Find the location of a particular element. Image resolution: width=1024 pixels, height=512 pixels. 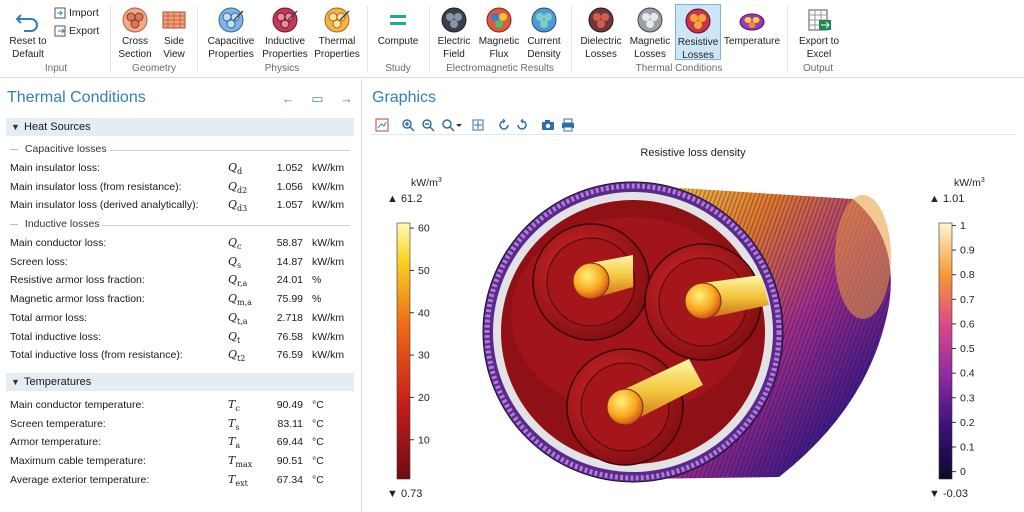

dropdown-arrow-icon is located at coordinates (459, 125).